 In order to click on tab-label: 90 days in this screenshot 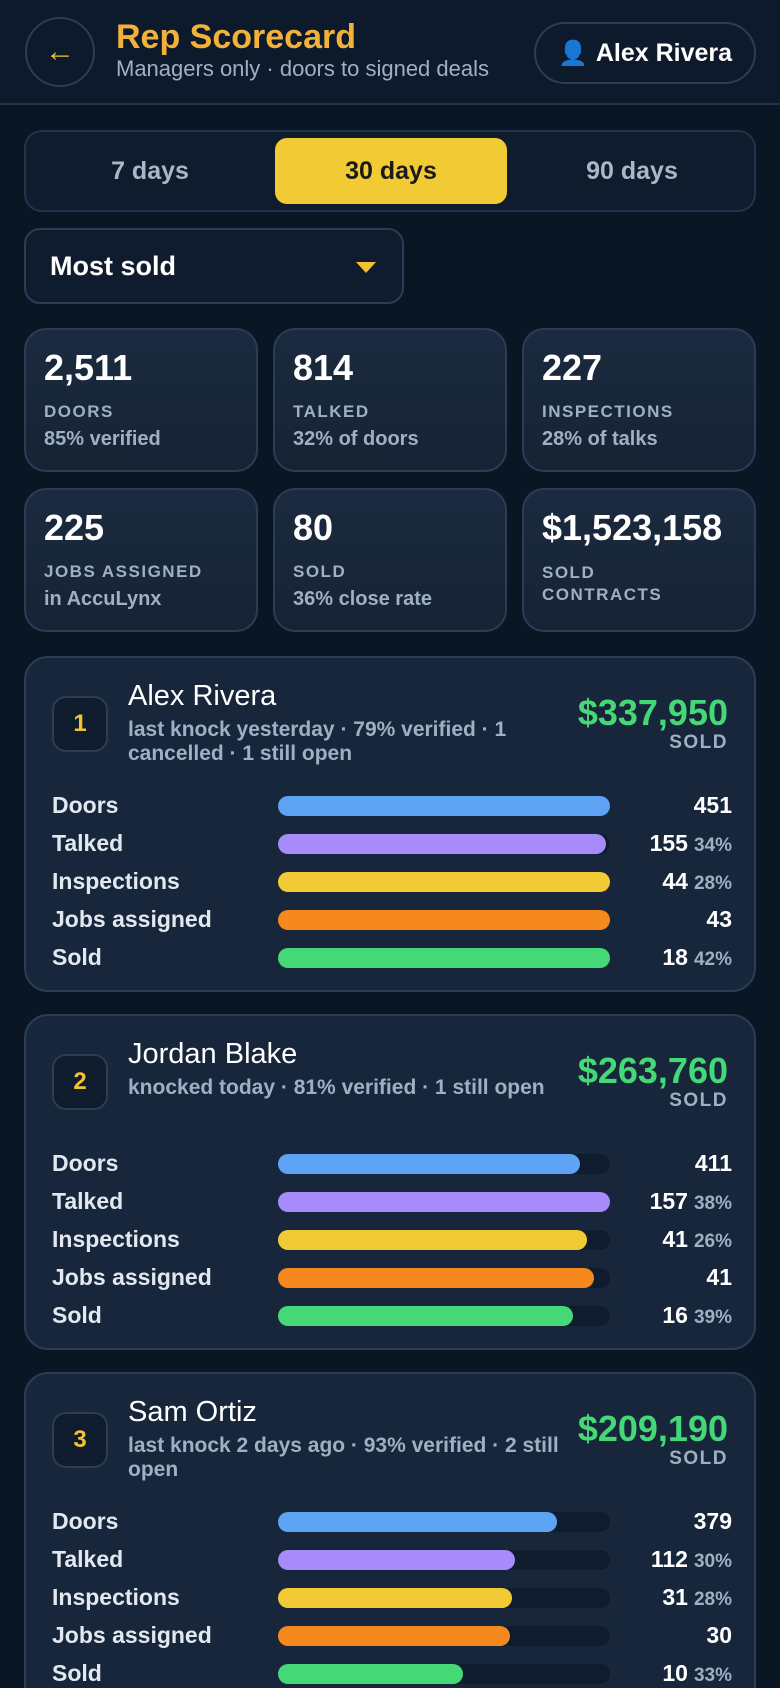, I will do `click(632, 170)`.